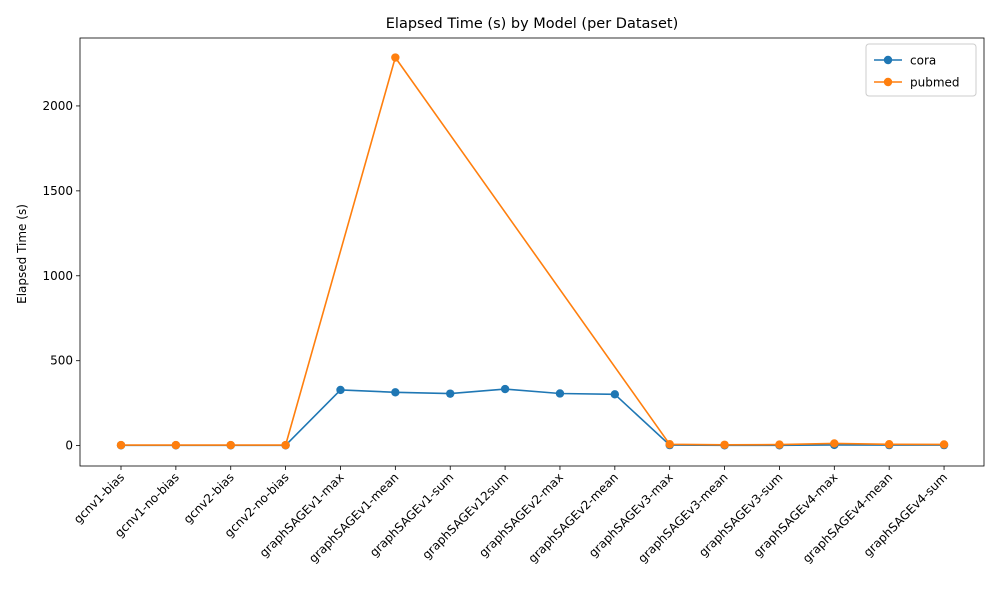 This screenshot has height=604, width=1000. I want to click on legend-label-pubmed: pubmed, so click(935, 83).